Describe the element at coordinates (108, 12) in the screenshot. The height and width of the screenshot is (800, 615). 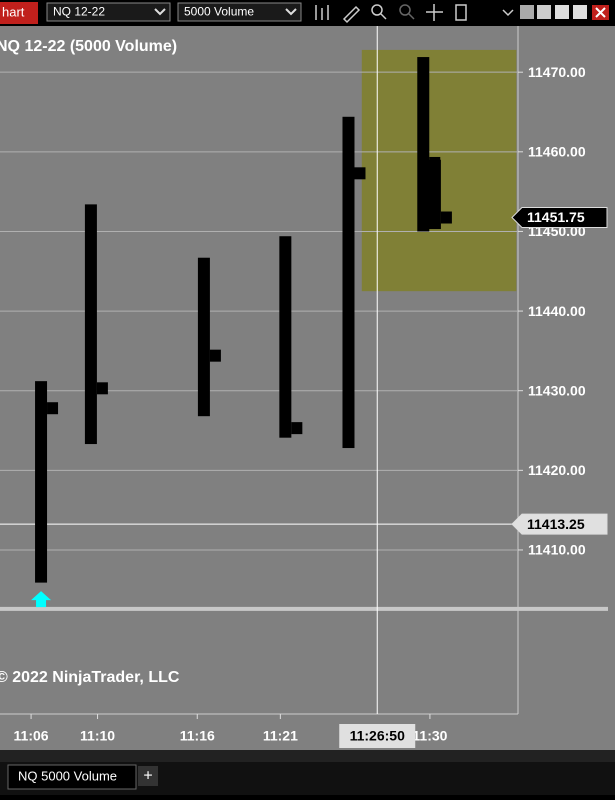
I see `instrument-select` at that location.